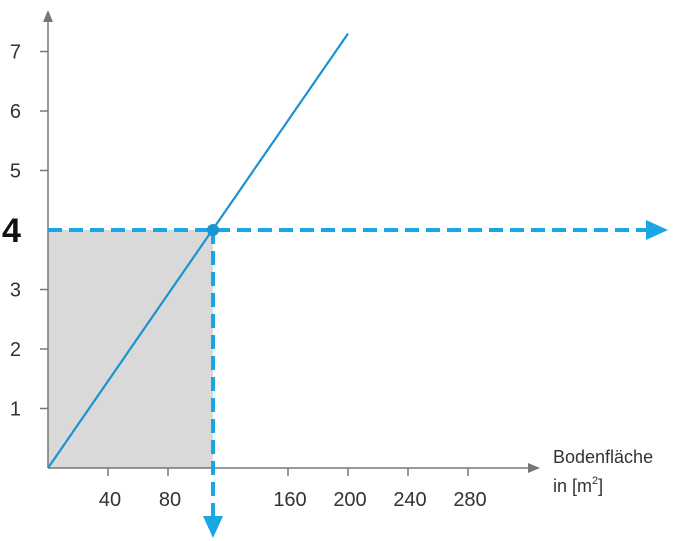 Image resolution: width=683 pixels, height=541 pixels. What do you see at coordinates (11, 231) in the screenshot?
I see `highlight-y-label: 4` at bounding box center [11, 231].